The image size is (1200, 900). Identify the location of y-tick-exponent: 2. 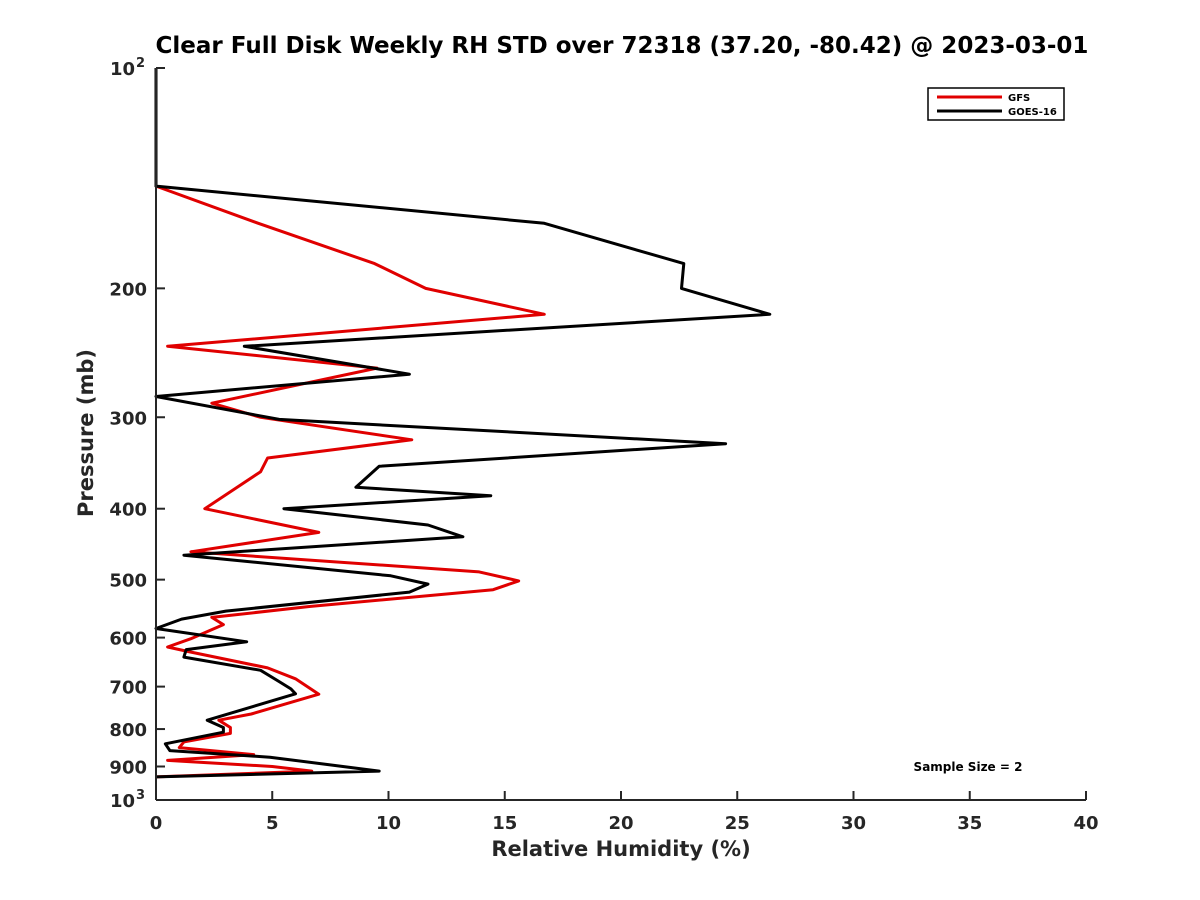
(140, 63).